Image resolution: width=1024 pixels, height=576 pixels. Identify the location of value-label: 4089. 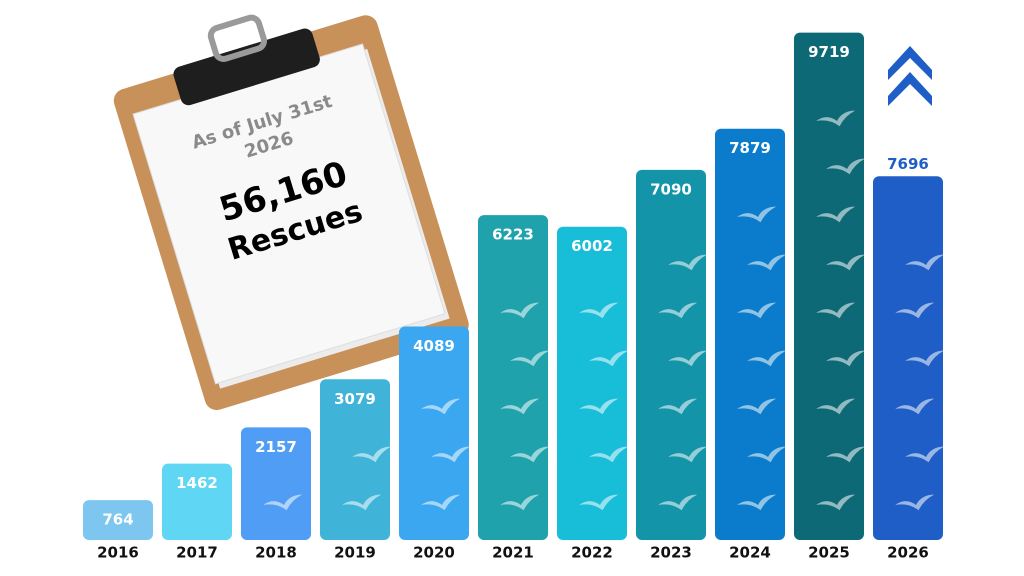
(434, 346).